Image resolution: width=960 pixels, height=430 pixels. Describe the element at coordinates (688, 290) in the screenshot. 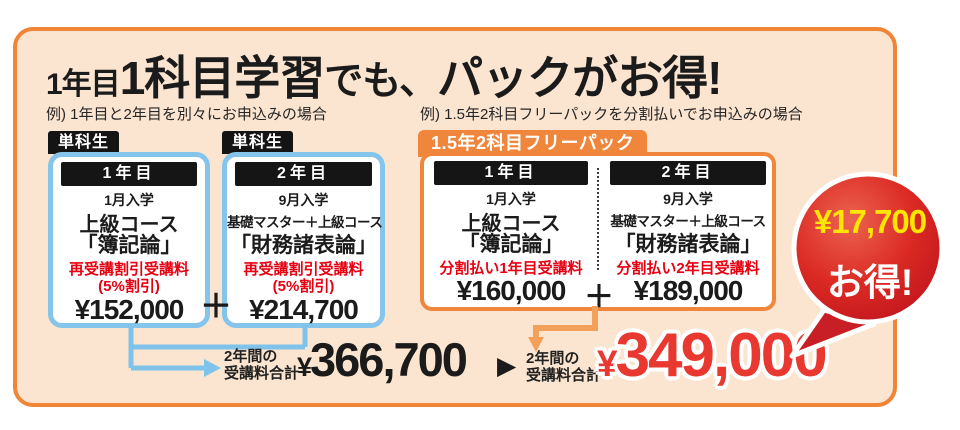

I see `course-price: ¥189,000` at that location.